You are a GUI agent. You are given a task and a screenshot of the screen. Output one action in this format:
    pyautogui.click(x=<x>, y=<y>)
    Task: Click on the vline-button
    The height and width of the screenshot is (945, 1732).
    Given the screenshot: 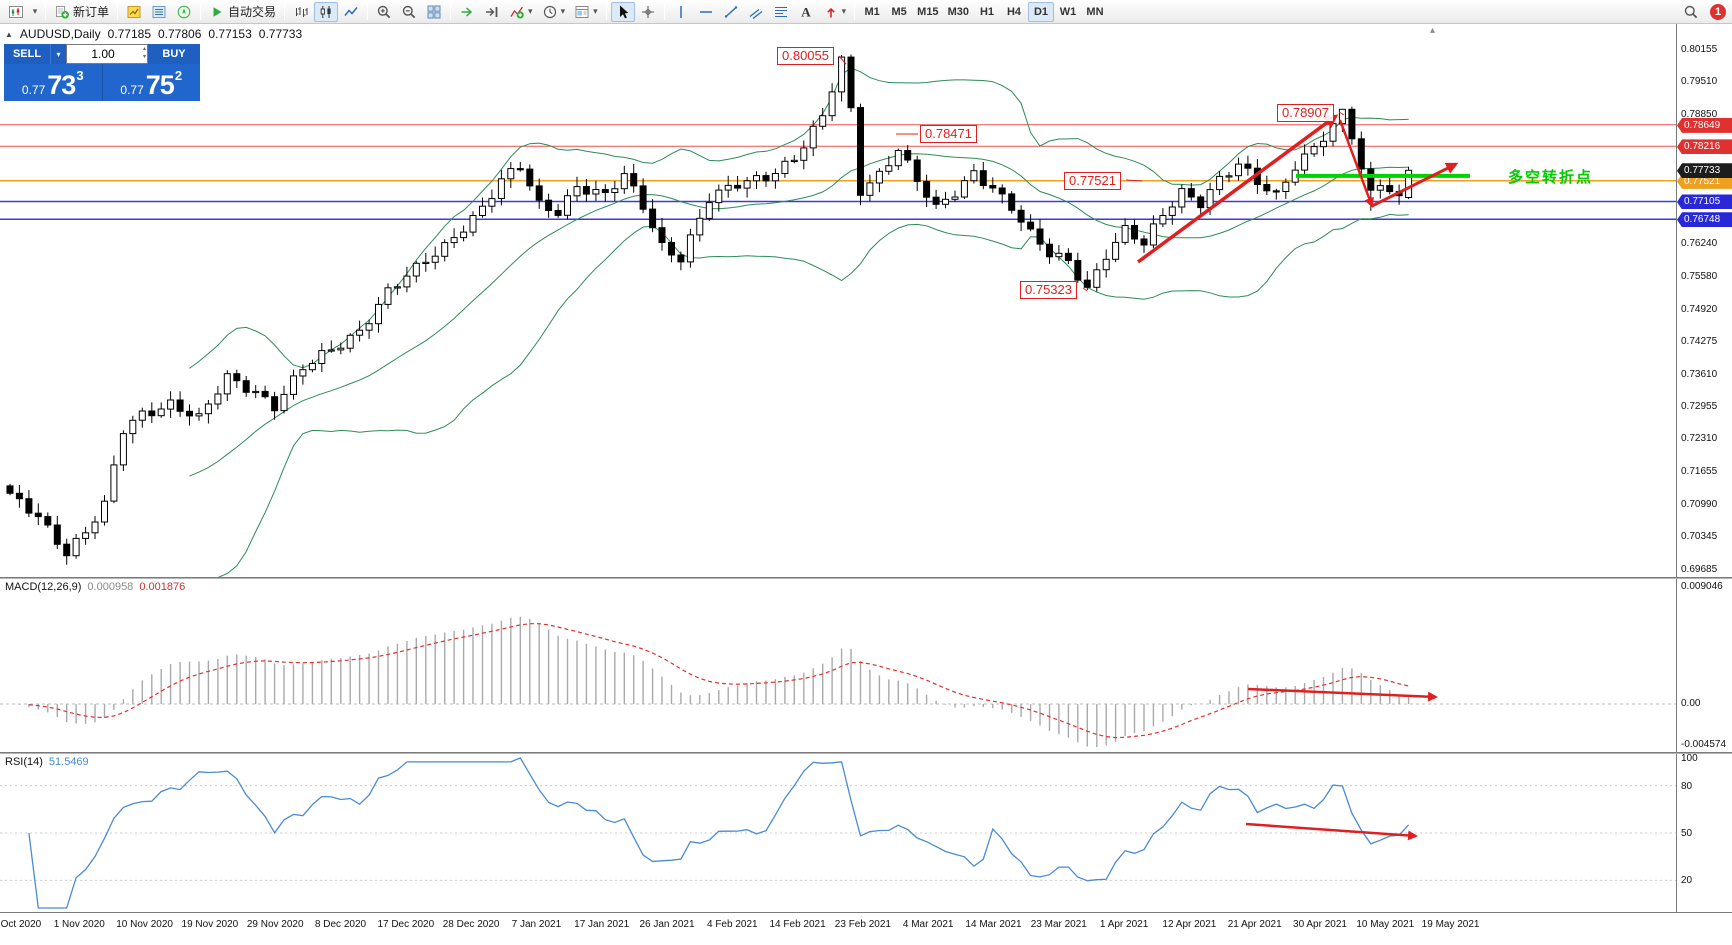 What is the action you would take?
    pyautogui.click(x=681, y=12)
    